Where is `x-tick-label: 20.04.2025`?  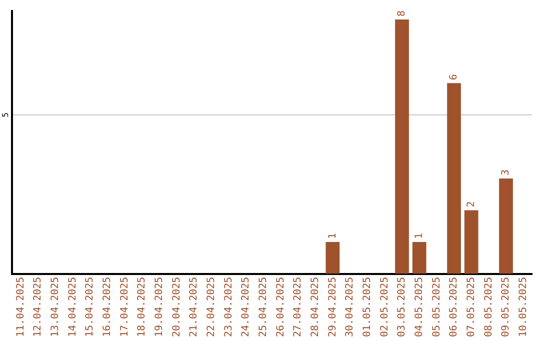
x-tick-label: 20.04.2025 is located at coordinates (176, 307).